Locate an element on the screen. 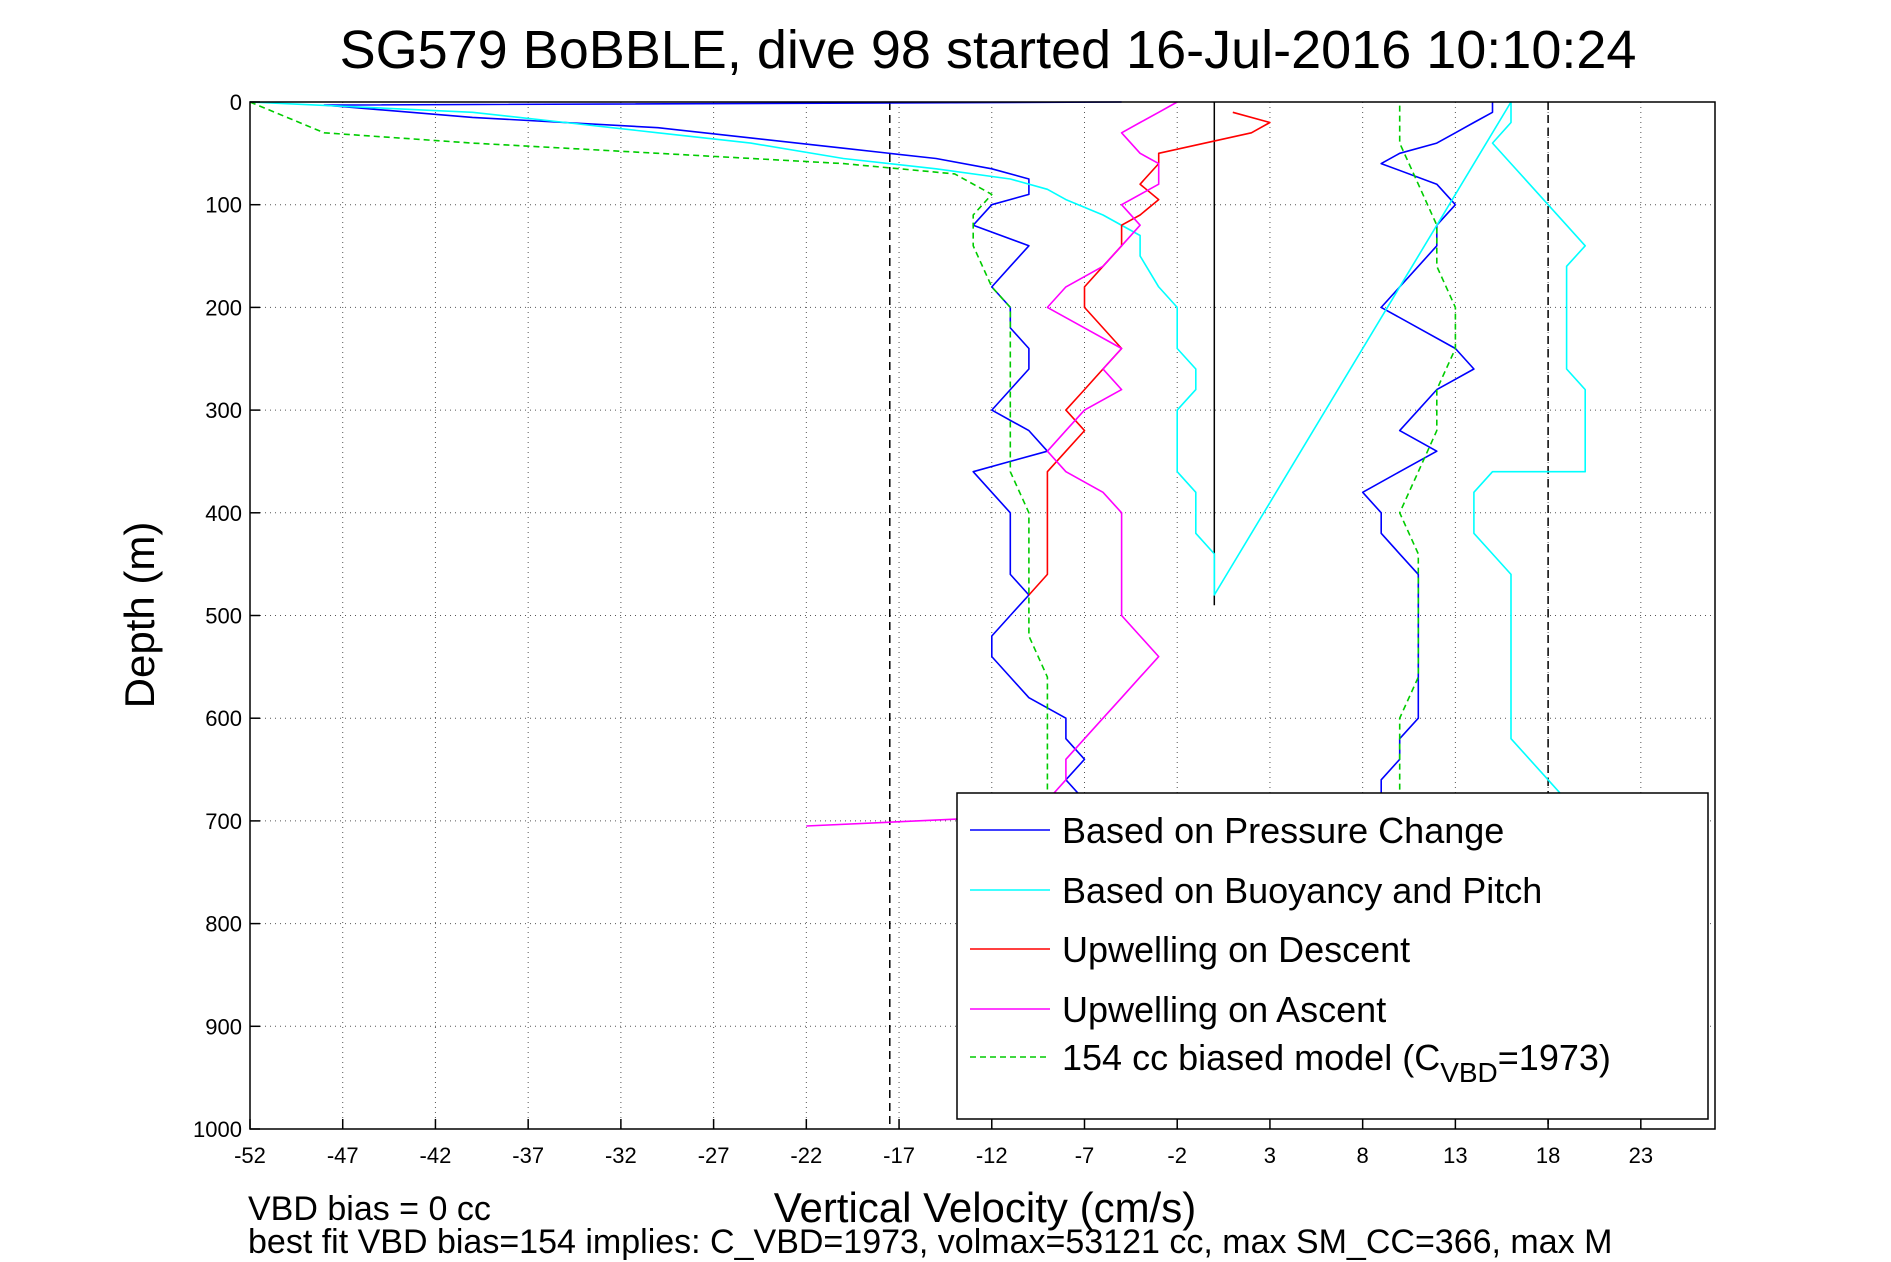  x-tick-label: -47 is located at coordinates (343, 1155).